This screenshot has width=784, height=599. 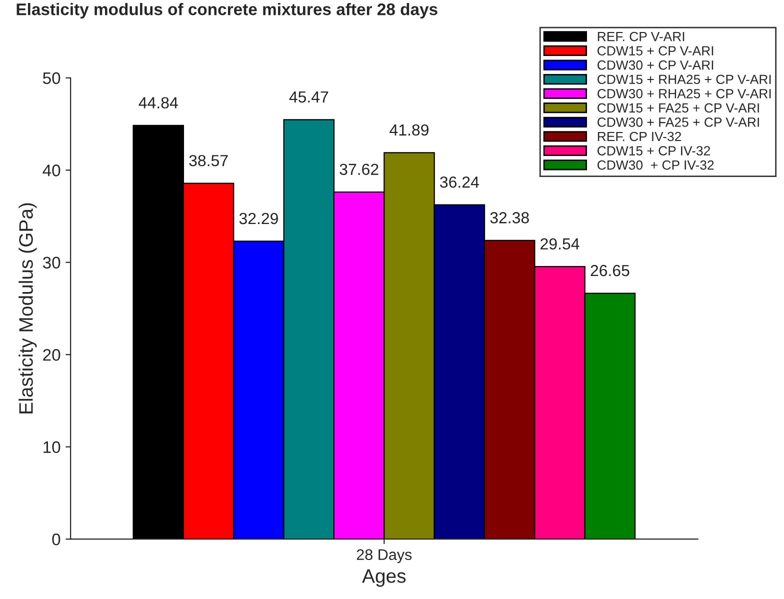 I want to click on legend-label: CDW15 + RHA25 + CP V-ARI, so click(x=684, y=79).